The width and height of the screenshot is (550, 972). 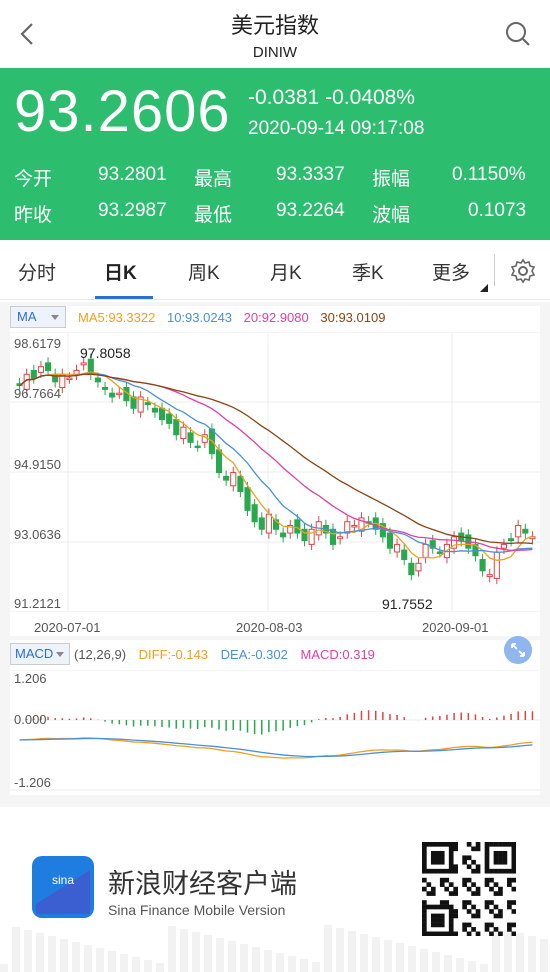 I want to click on ma-selector: MA, so click(x=38, y=317).